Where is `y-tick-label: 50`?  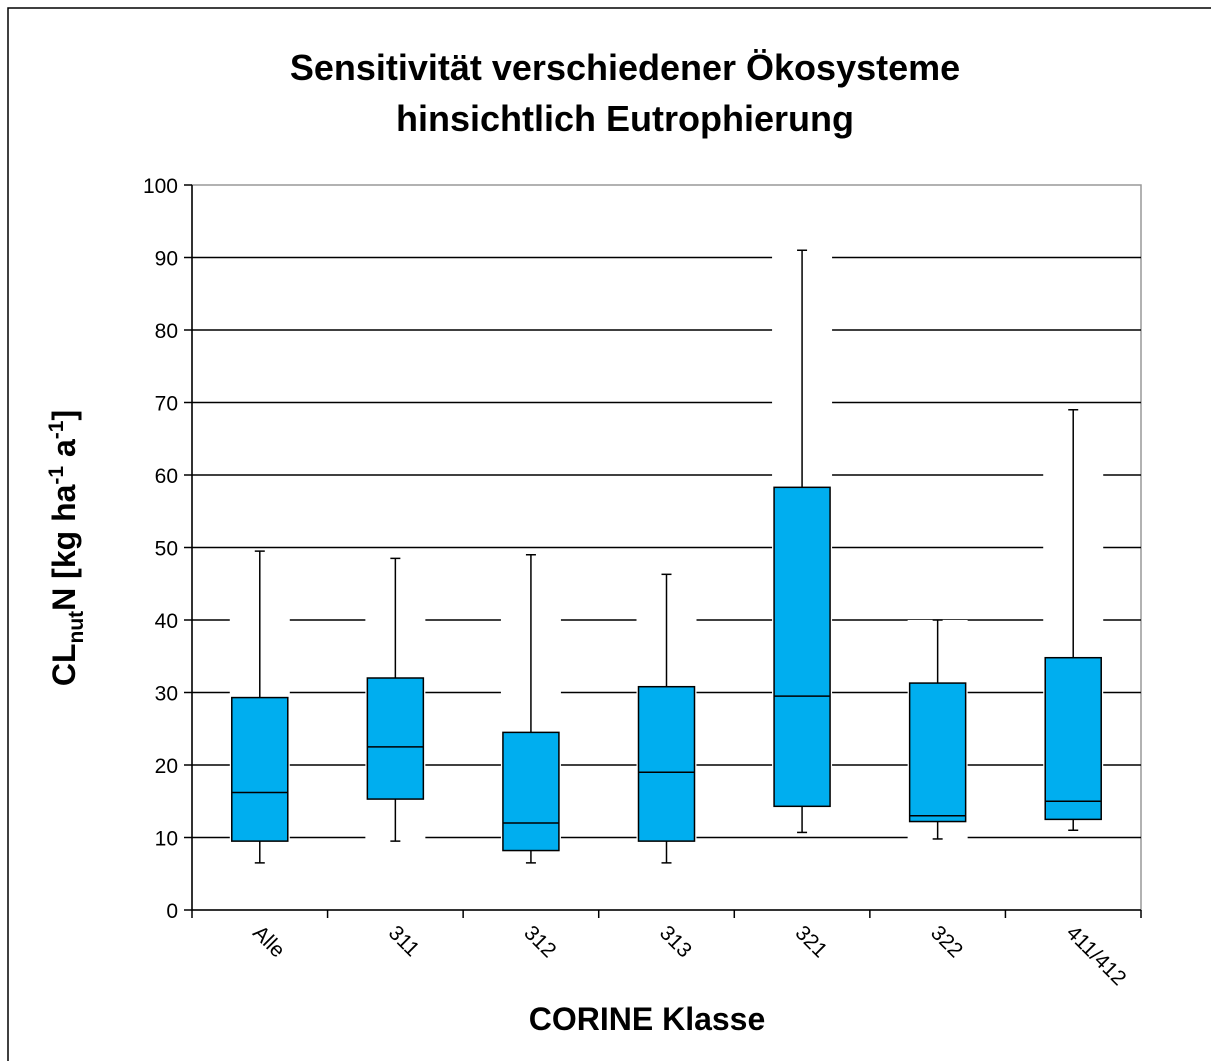
y-tick-label: 50 is located at coordinates (166, 549).